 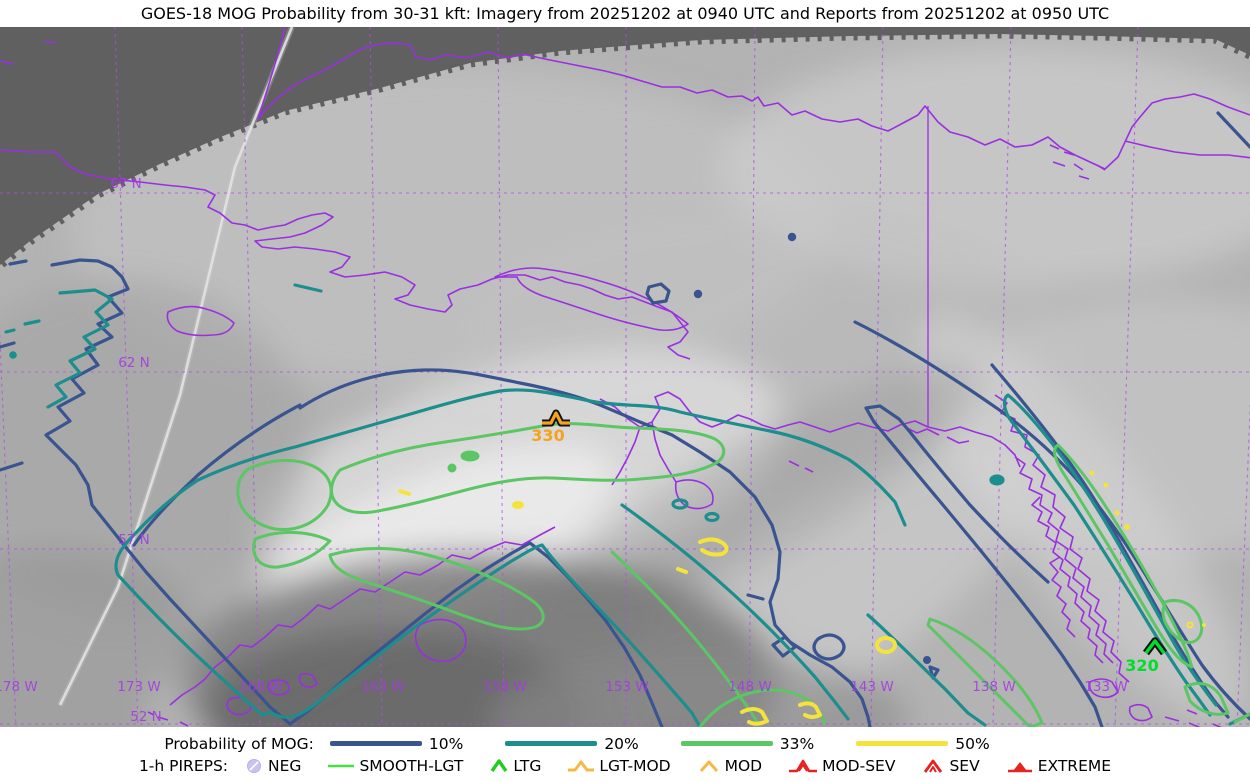 What do you see at coordinates (993, 687) in the screenshot?
I see `lon-label: 138 W` at bounding box center [993, 687].